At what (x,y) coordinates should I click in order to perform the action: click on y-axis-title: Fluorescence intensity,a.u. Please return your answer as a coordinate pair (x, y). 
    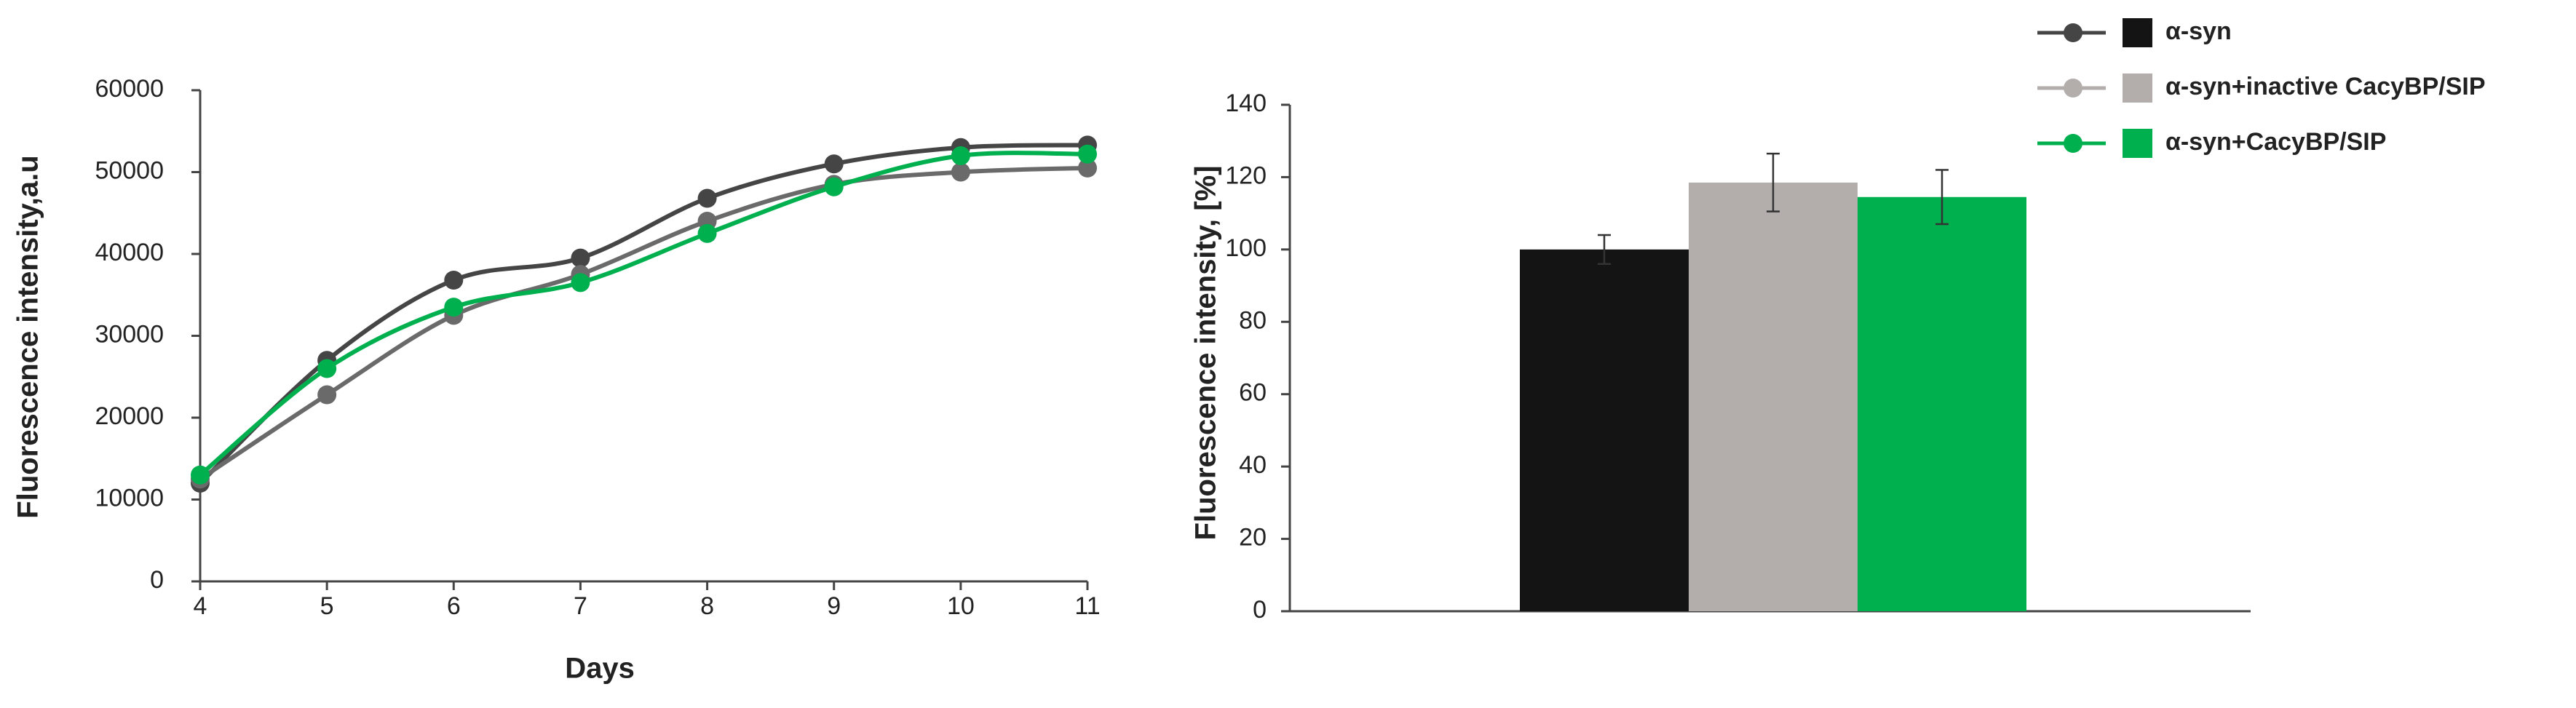
    Looking at the image, I should click on (28, 336).